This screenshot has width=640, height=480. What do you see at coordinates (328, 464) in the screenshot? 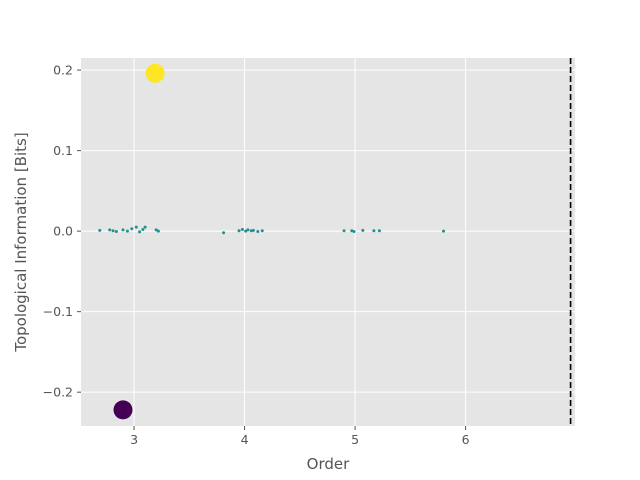
I see `x-axis-label: Order` at bounding box center [328, 464].